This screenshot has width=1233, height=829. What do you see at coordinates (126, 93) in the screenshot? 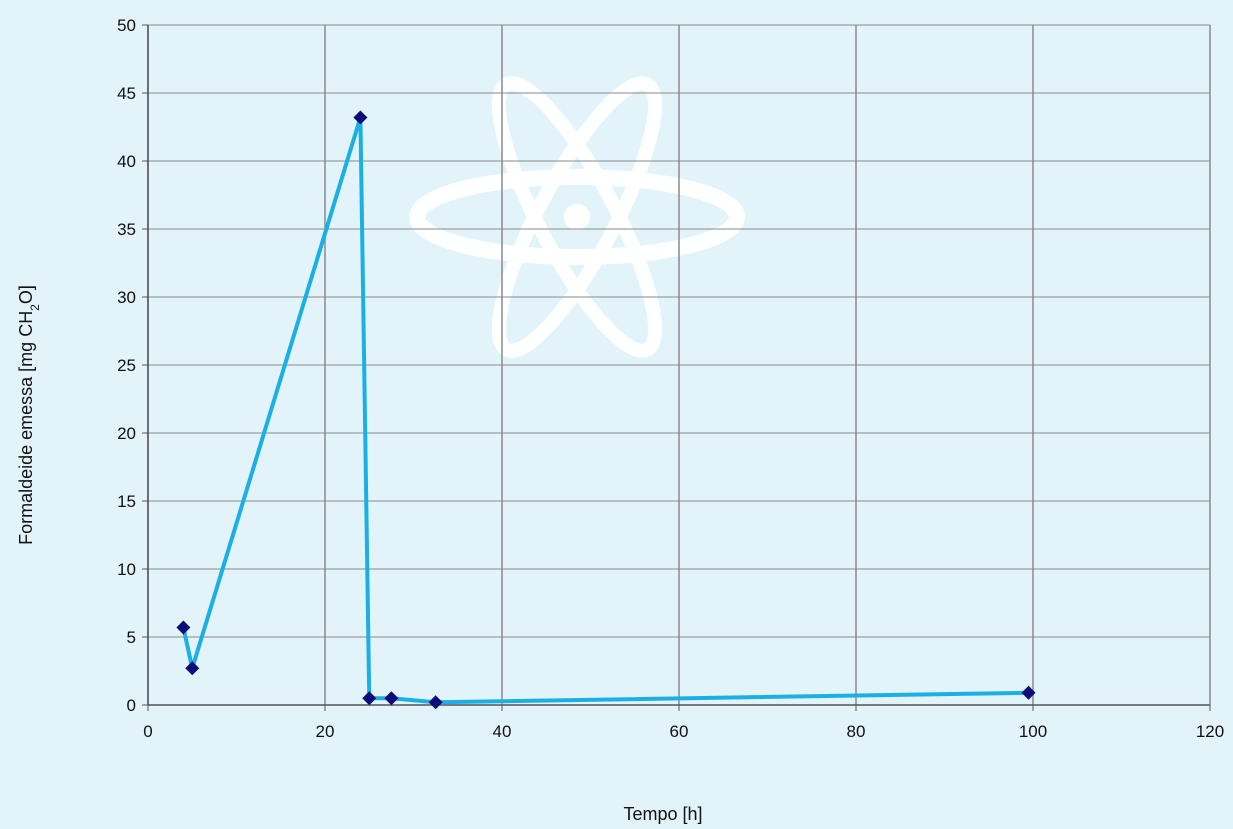
I see `y-tick-label: 45` at bounding box center [126, 93].